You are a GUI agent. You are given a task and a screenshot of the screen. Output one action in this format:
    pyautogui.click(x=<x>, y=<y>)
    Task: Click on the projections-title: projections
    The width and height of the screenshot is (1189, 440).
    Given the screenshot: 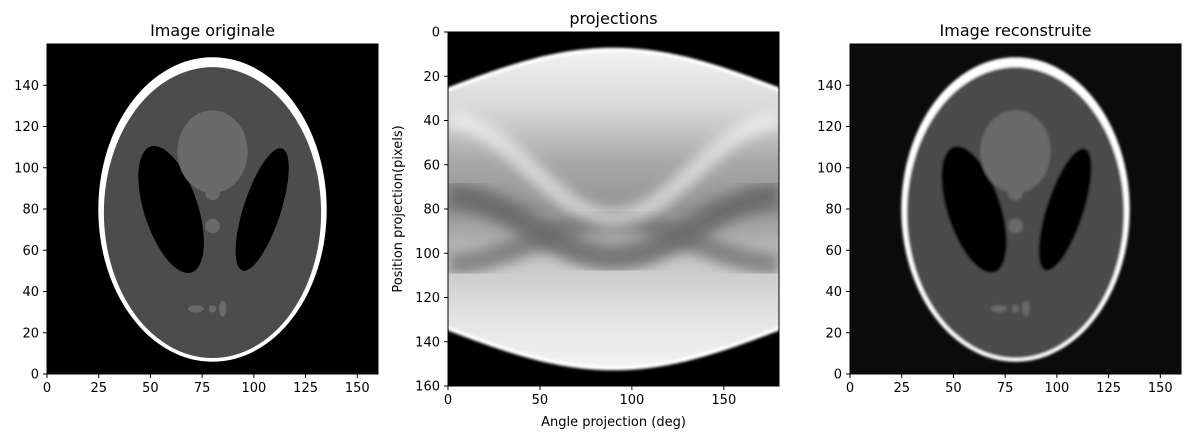 What is the action you would take?
    pyautogui.click(x=613, y=18)
    